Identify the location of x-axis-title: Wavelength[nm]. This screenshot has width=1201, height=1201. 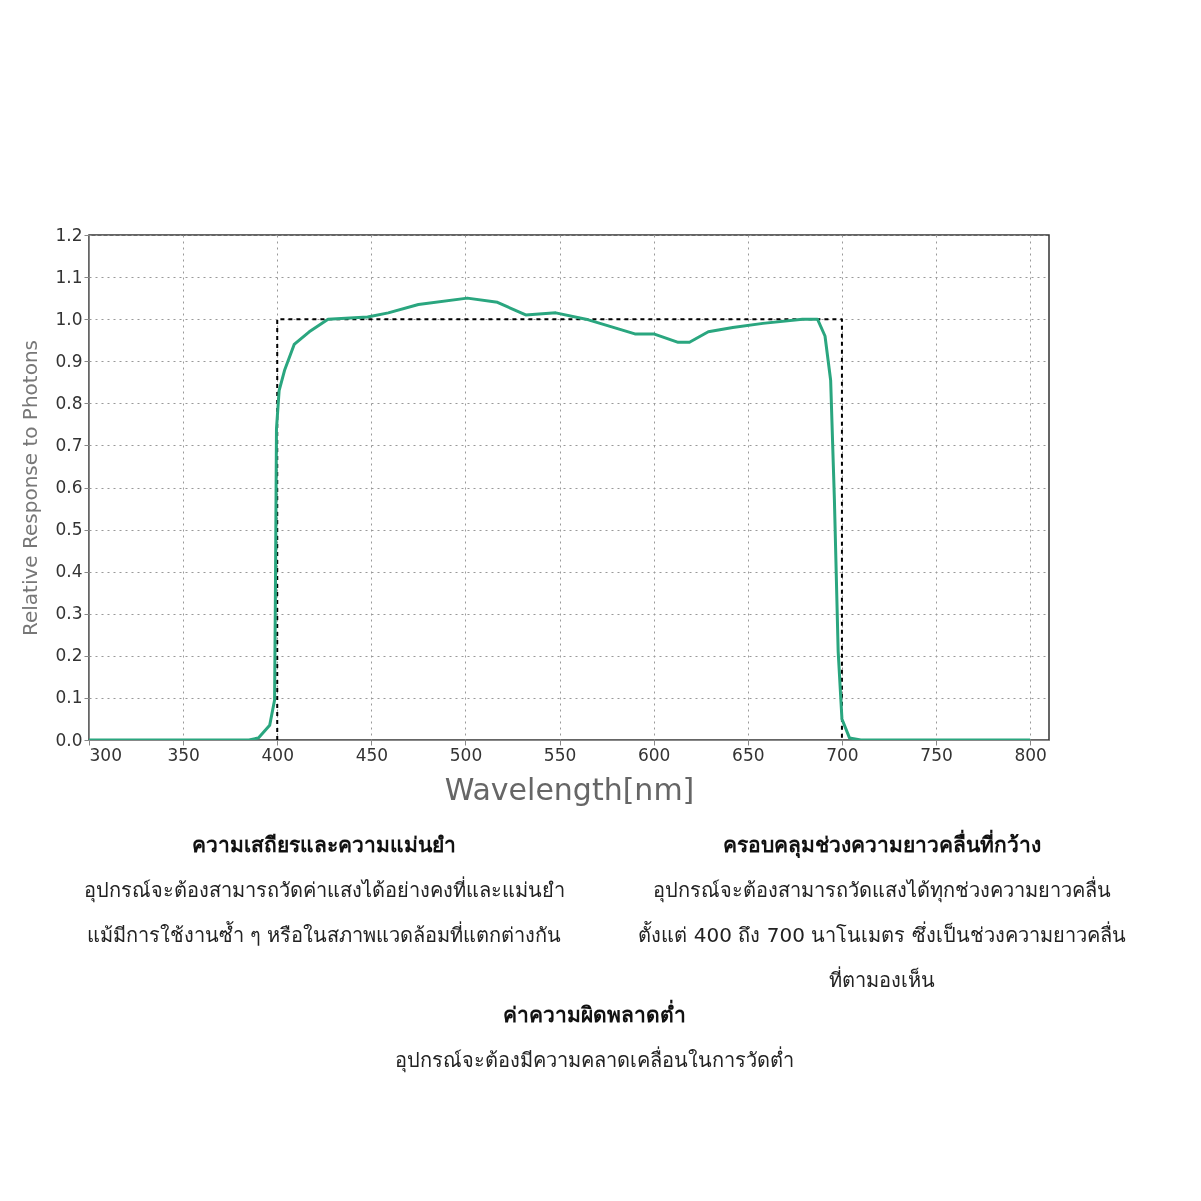
(569, 789).